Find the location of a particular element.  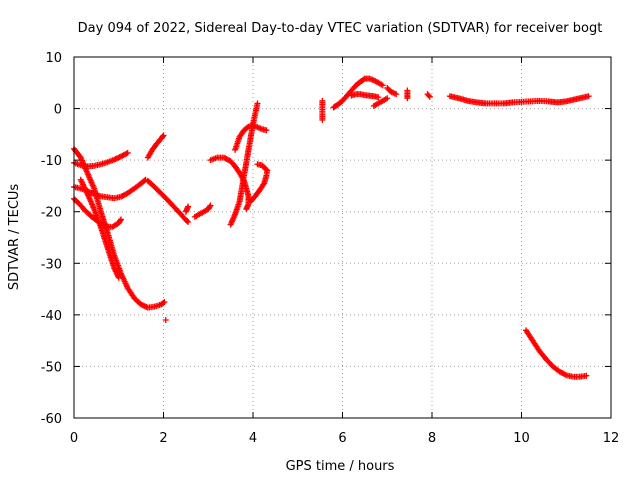

y-tick-label: 0 is located at coordinates (58, 110).